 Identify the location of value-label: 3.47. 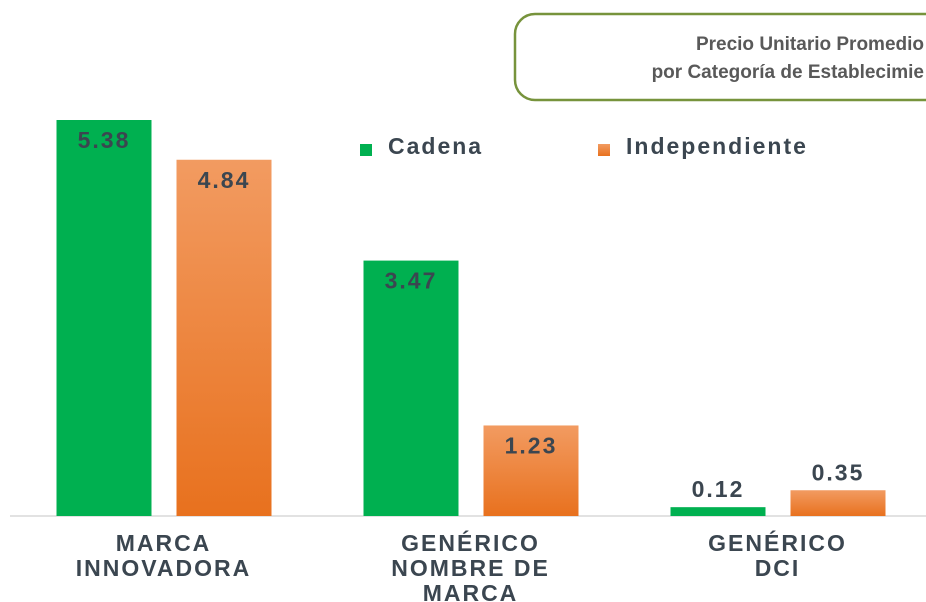
(411, 281).